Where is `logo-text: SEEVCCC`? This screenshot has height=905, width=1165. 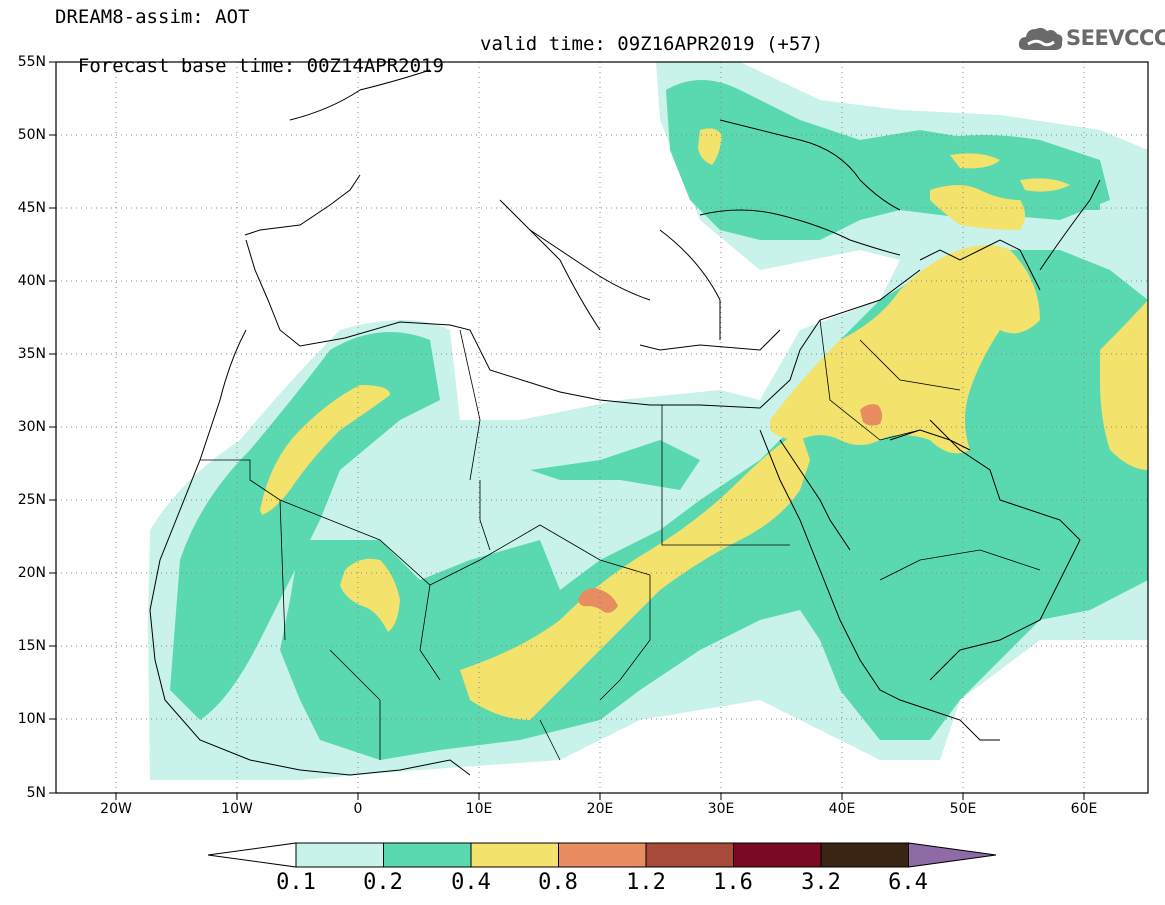
logo-text: SEEVCCC is located at coordinates (1115, 38).